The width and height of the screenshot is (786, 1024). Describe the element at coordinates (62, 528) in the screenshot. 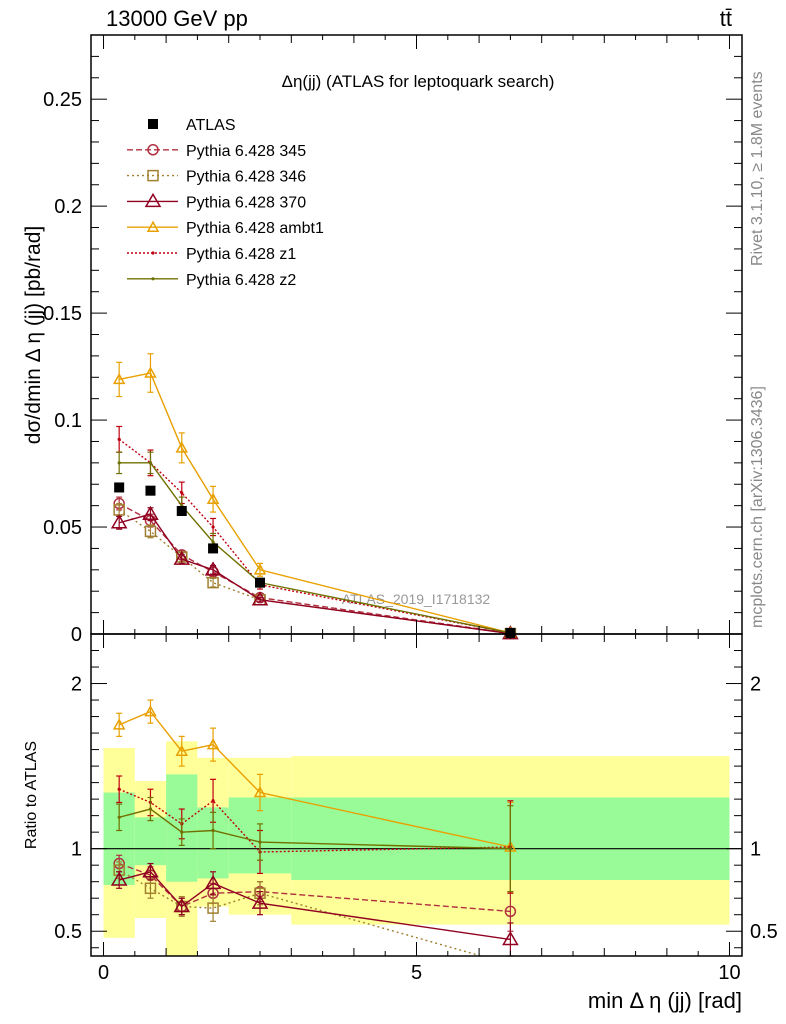

I see `y-tick-label: 0.05` at that location.